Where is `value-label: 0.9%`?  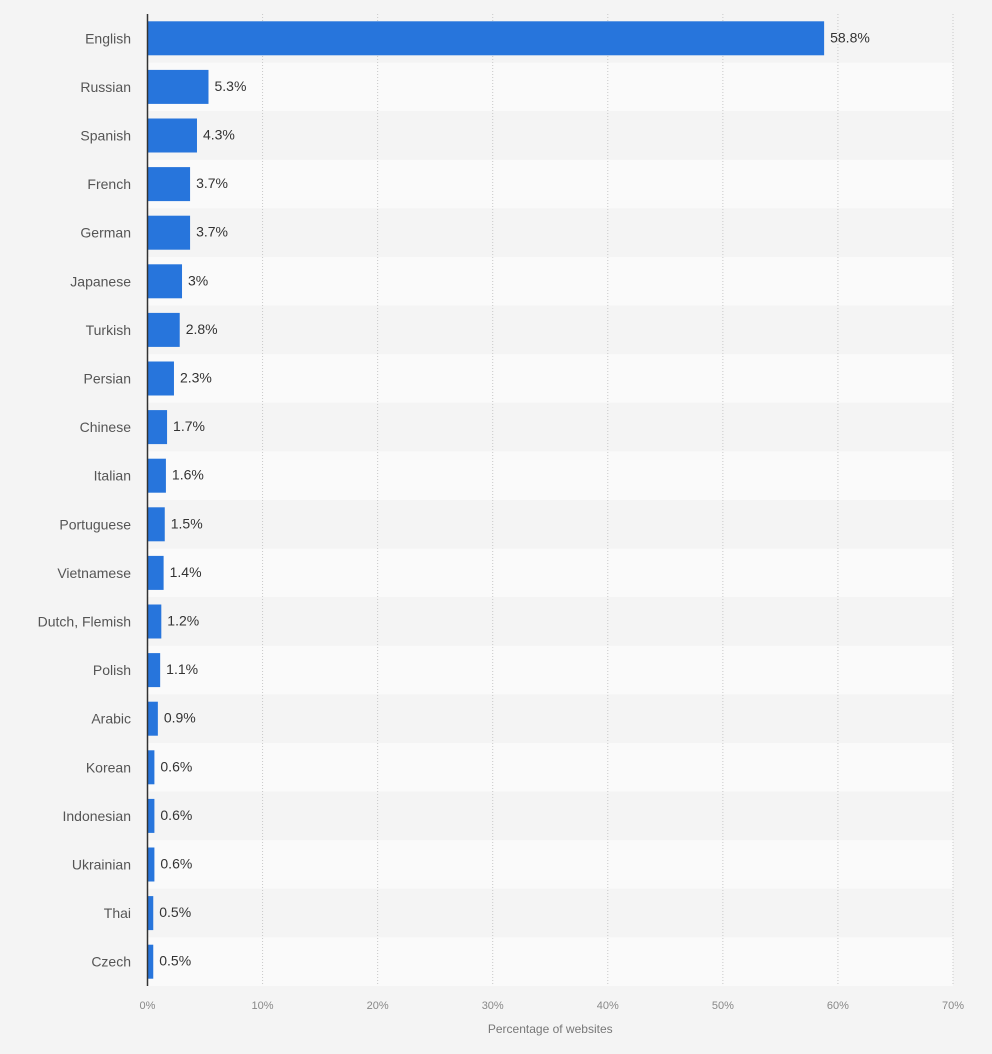 value-label: 0.9% is located at coordinates (180, 718).